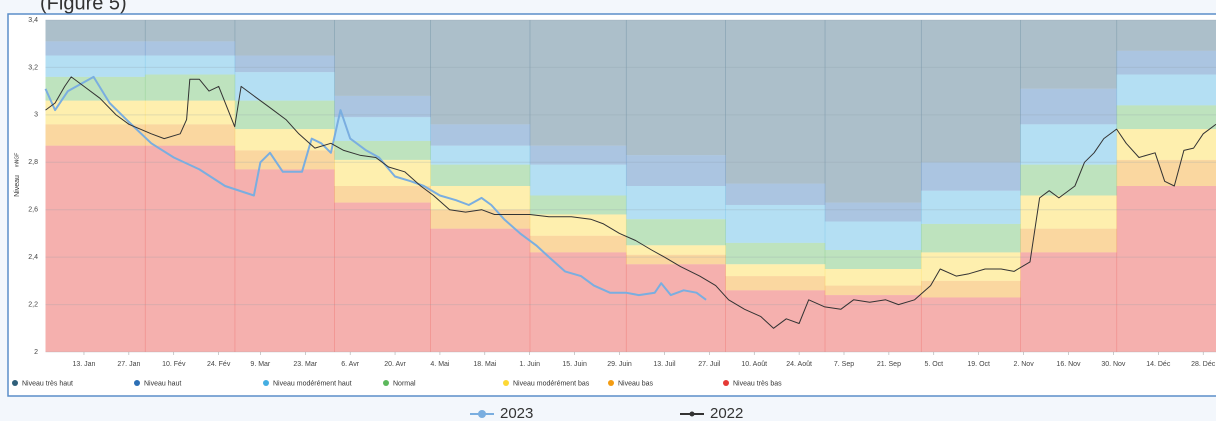 This screenshot has width=1216, height=421. Describe the element at coordinates (889, 364) in the screenshot. I see `x-tick-label: 21. Sep` at that location.